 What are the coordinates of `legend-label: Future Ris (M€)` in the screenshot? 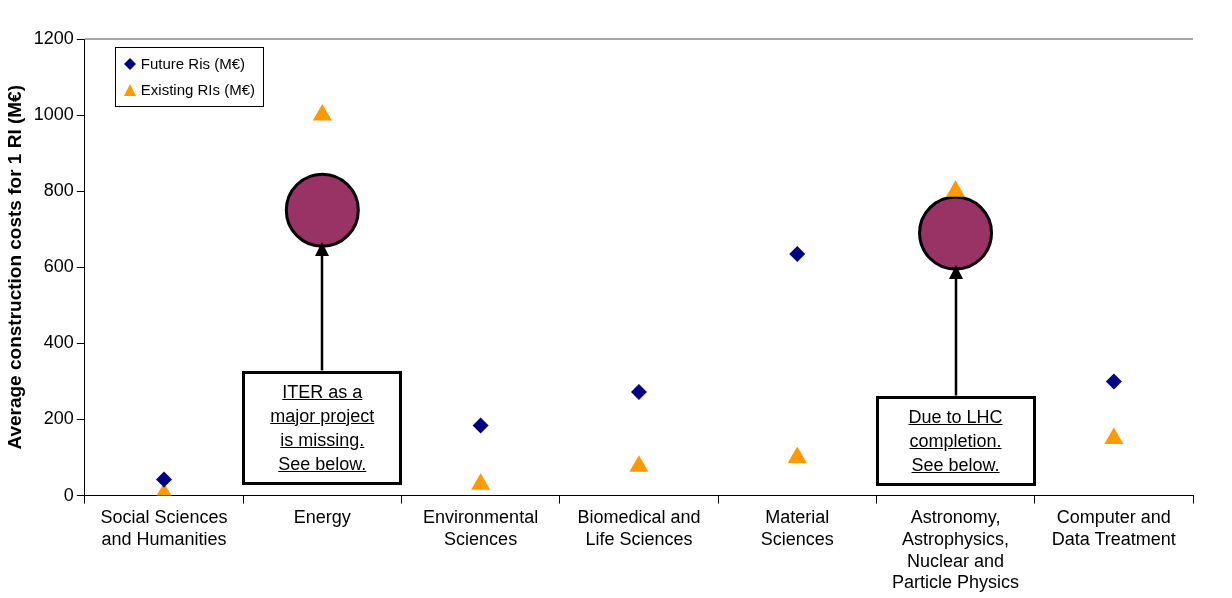 It's located at (193, 64).